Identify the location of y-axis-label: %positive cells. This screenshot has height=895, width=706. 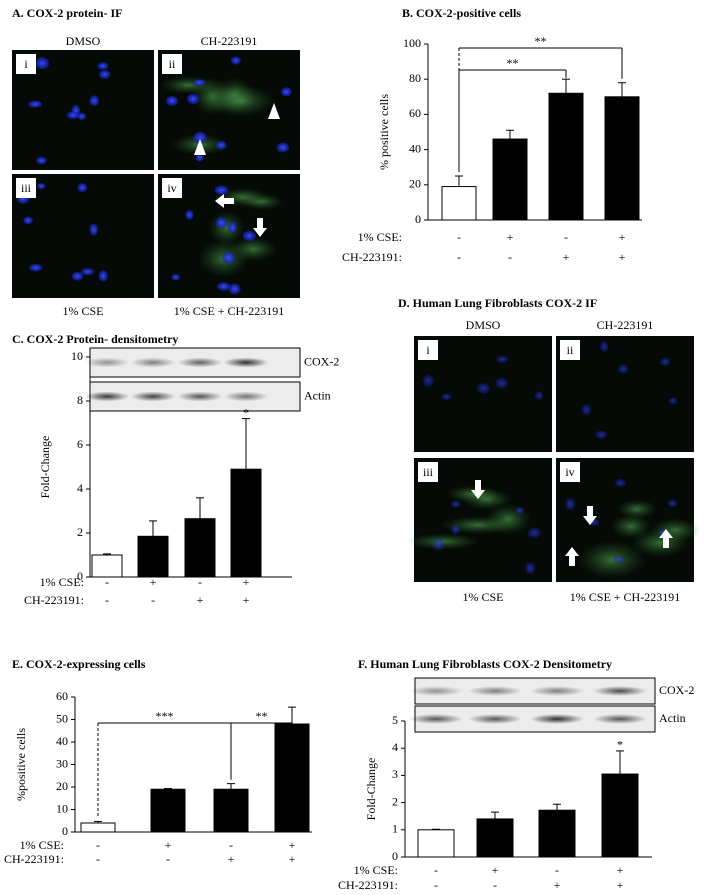
(21, 764).